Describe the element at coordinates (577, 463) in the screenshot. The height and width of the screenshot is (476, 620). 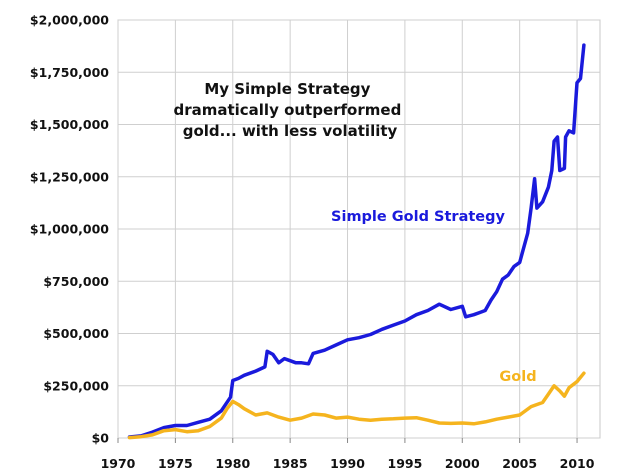
I see `x-tick-label: 2010` at that location.